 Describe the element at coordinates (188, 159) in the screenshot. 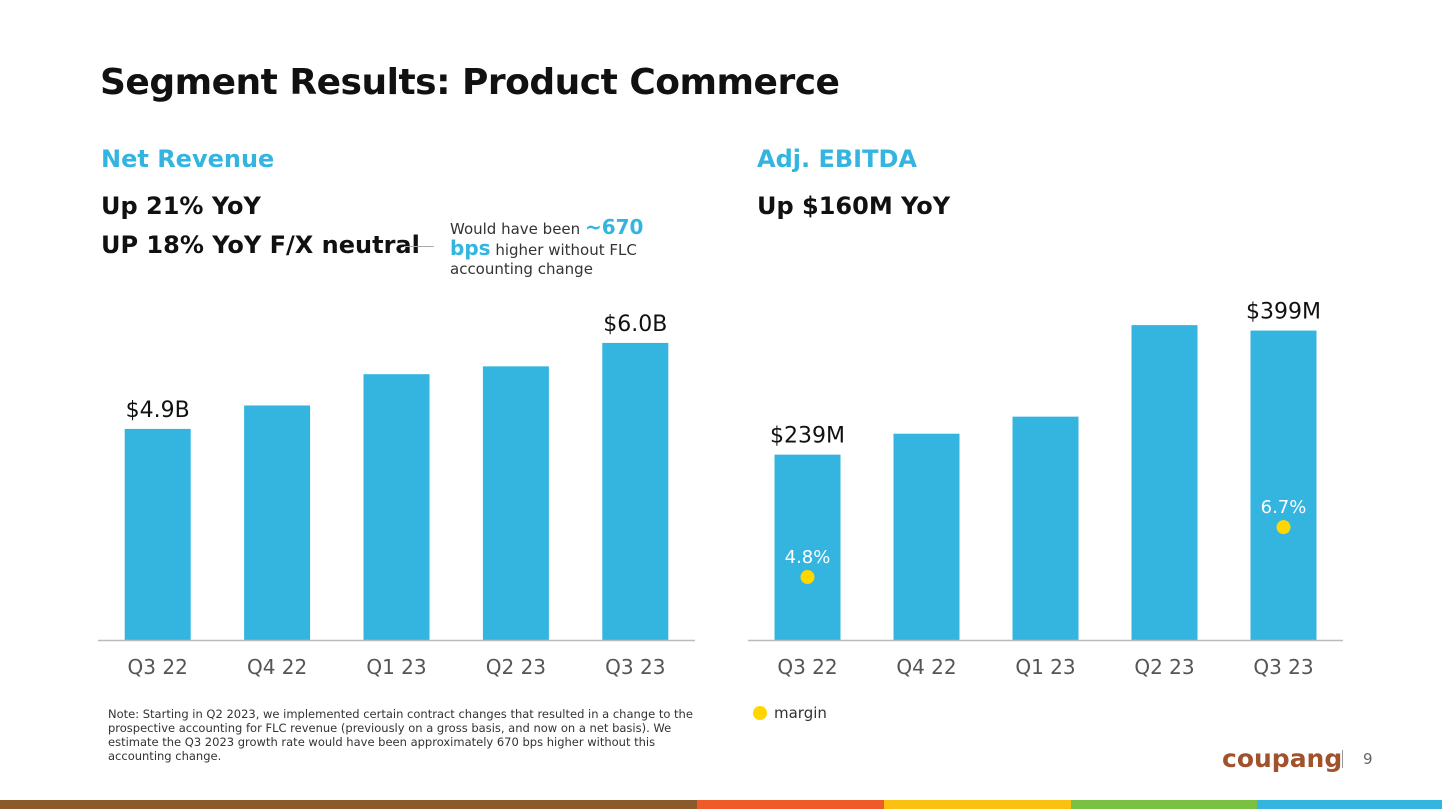

I see `chart-title: Net Revenue` at that location.